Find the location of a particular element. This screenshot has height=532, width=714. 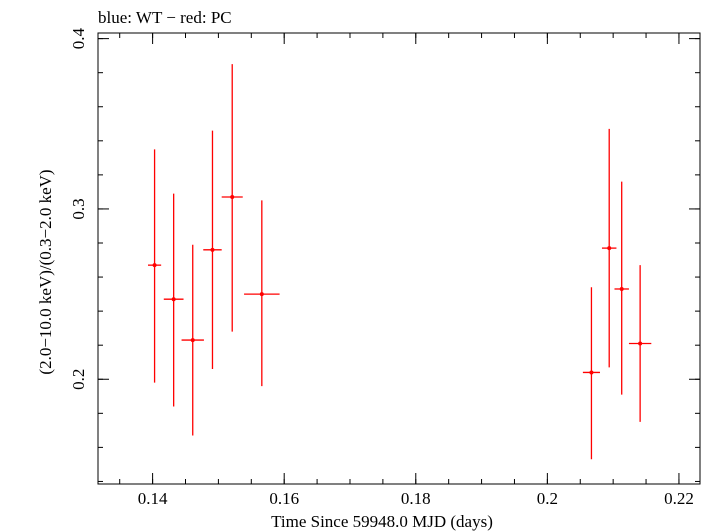

y-axis-label: (2.0−10.0 keV)/(0.3−2.0 keV) is located at coordinates (45, 271).